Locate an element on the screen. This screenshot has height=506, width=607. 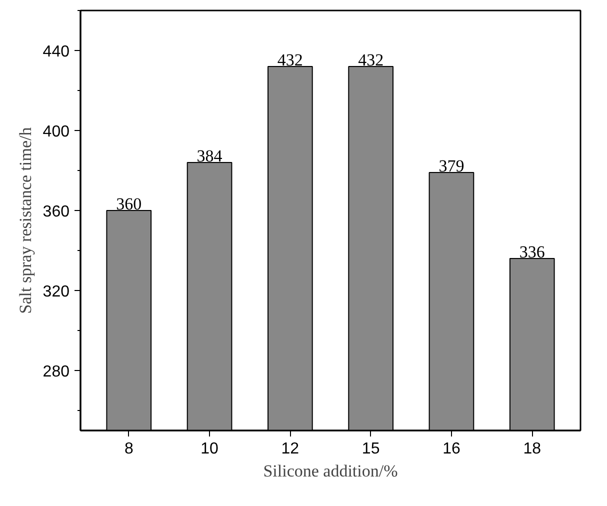
data-label: 379 is located at coordinates (451, 166).